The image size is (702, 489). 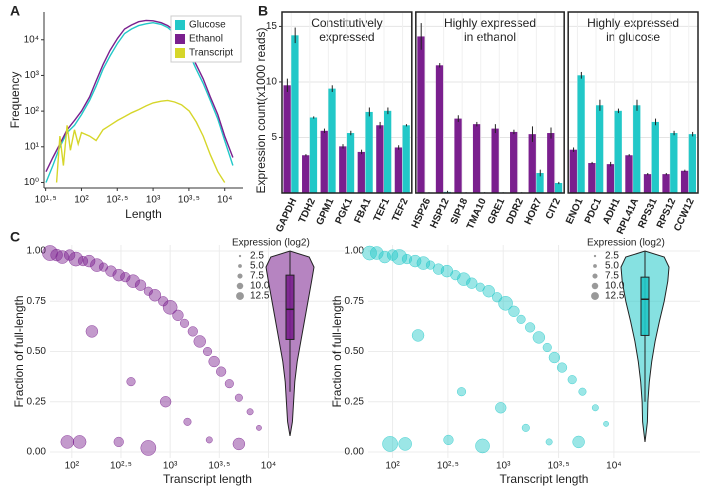 What do you see at coordinates (15, 237) in the screenshot?
I see `panel-label: C` at bounding box center [15, 237].